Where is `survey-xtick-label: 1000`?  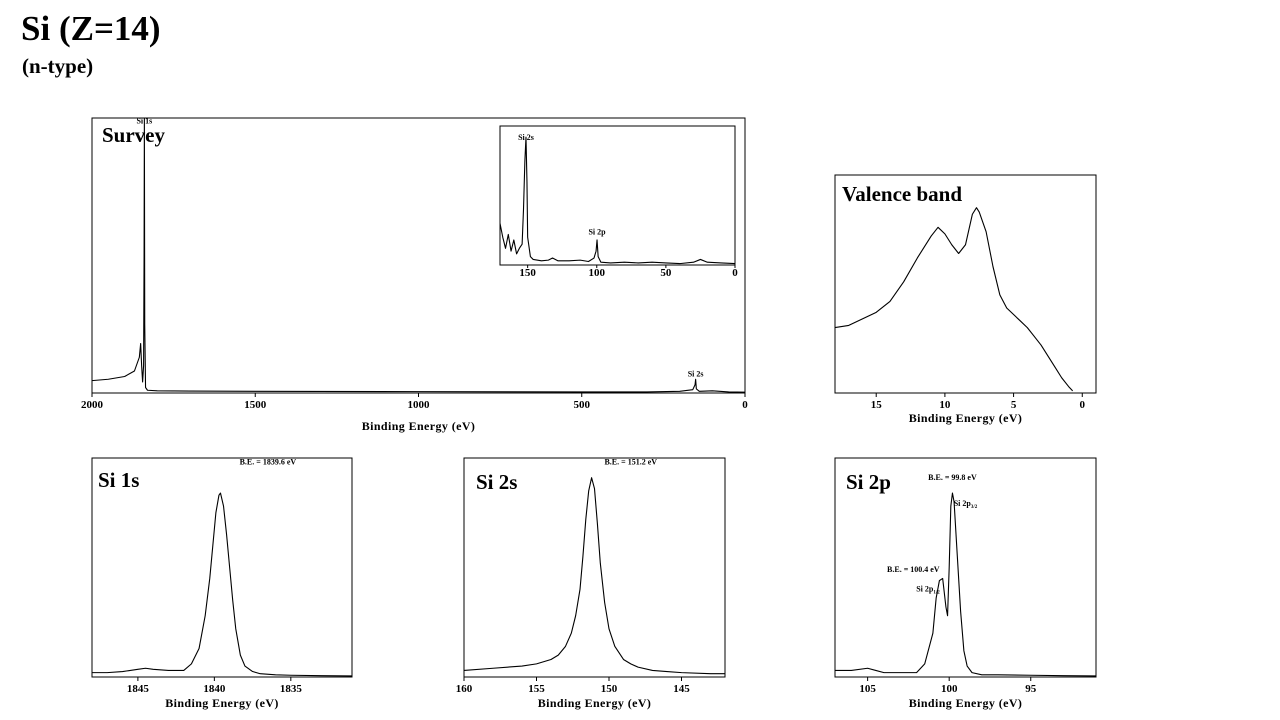
survey-xtick-label: 1000 is located at coordinates (419, 405).